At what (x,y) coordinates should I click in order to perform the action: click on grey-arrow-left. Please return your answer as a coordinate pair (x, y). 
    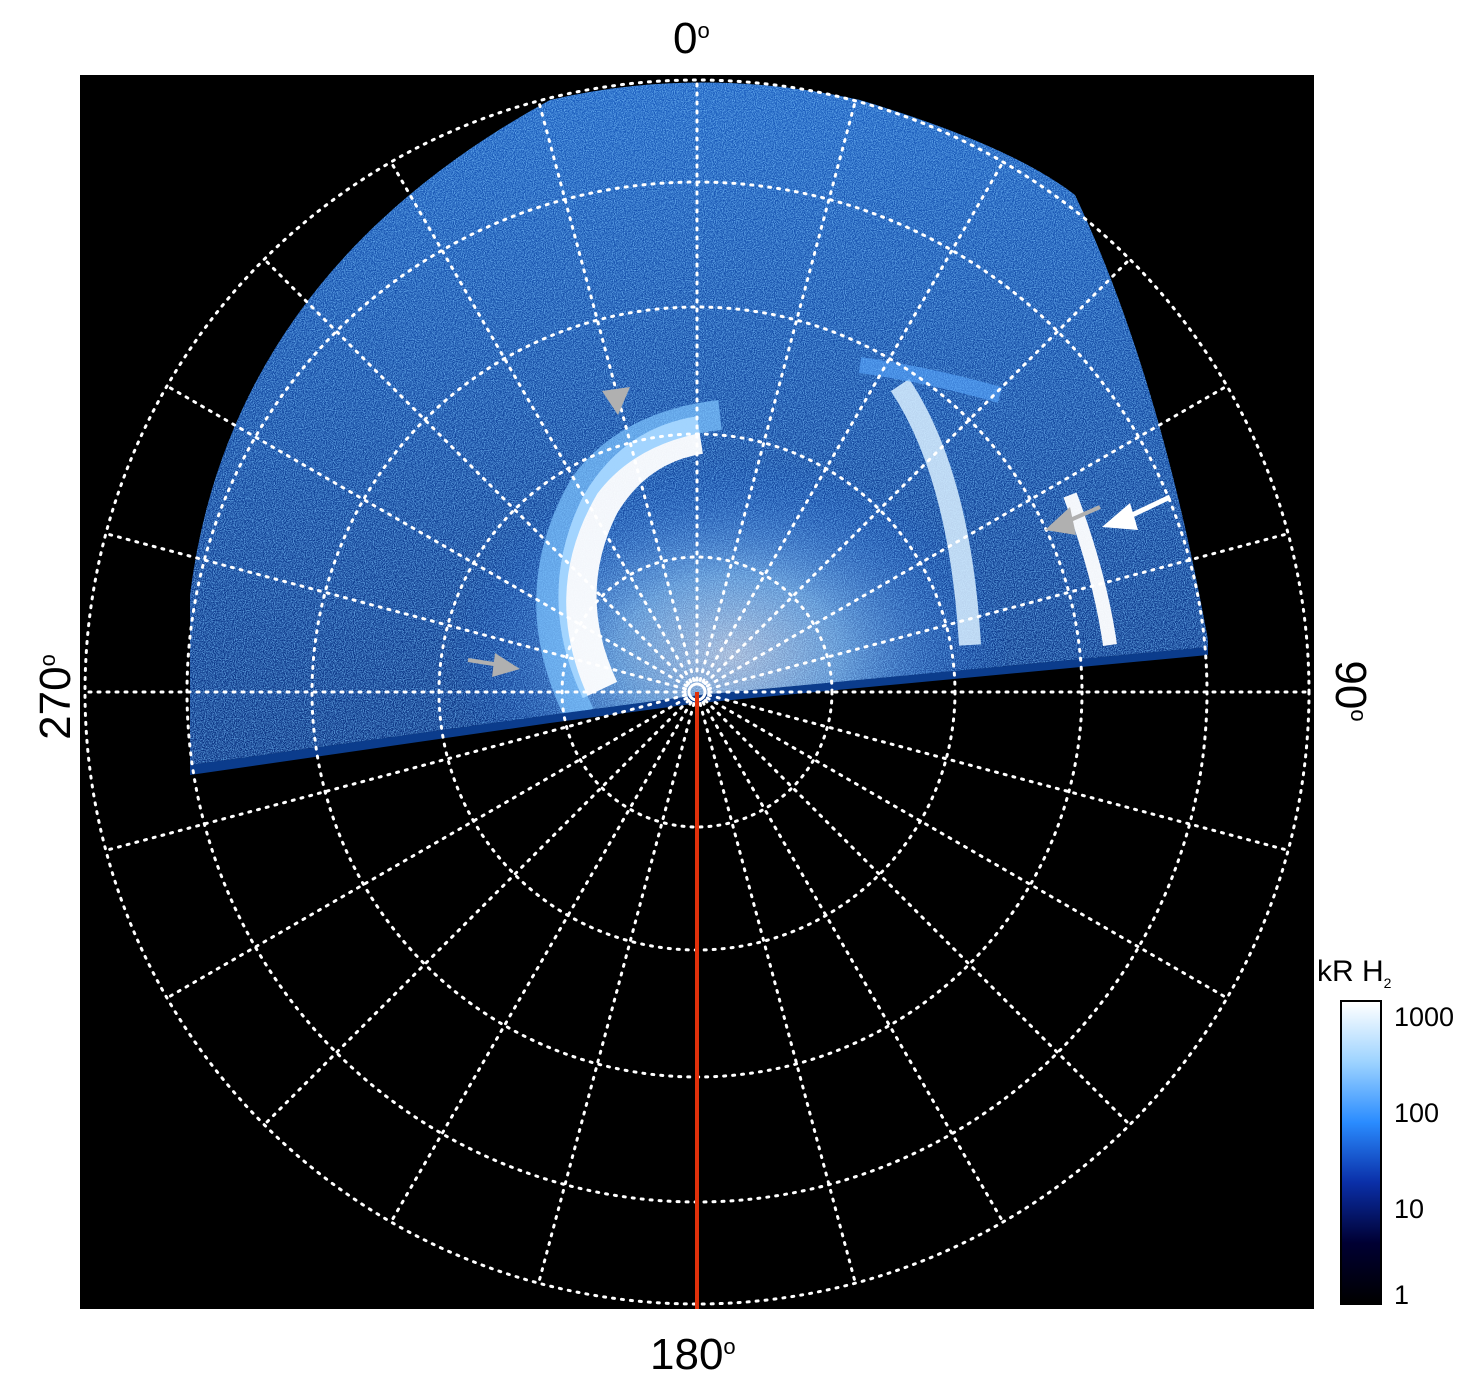
    Looking at the image, I should click on (493, 665).